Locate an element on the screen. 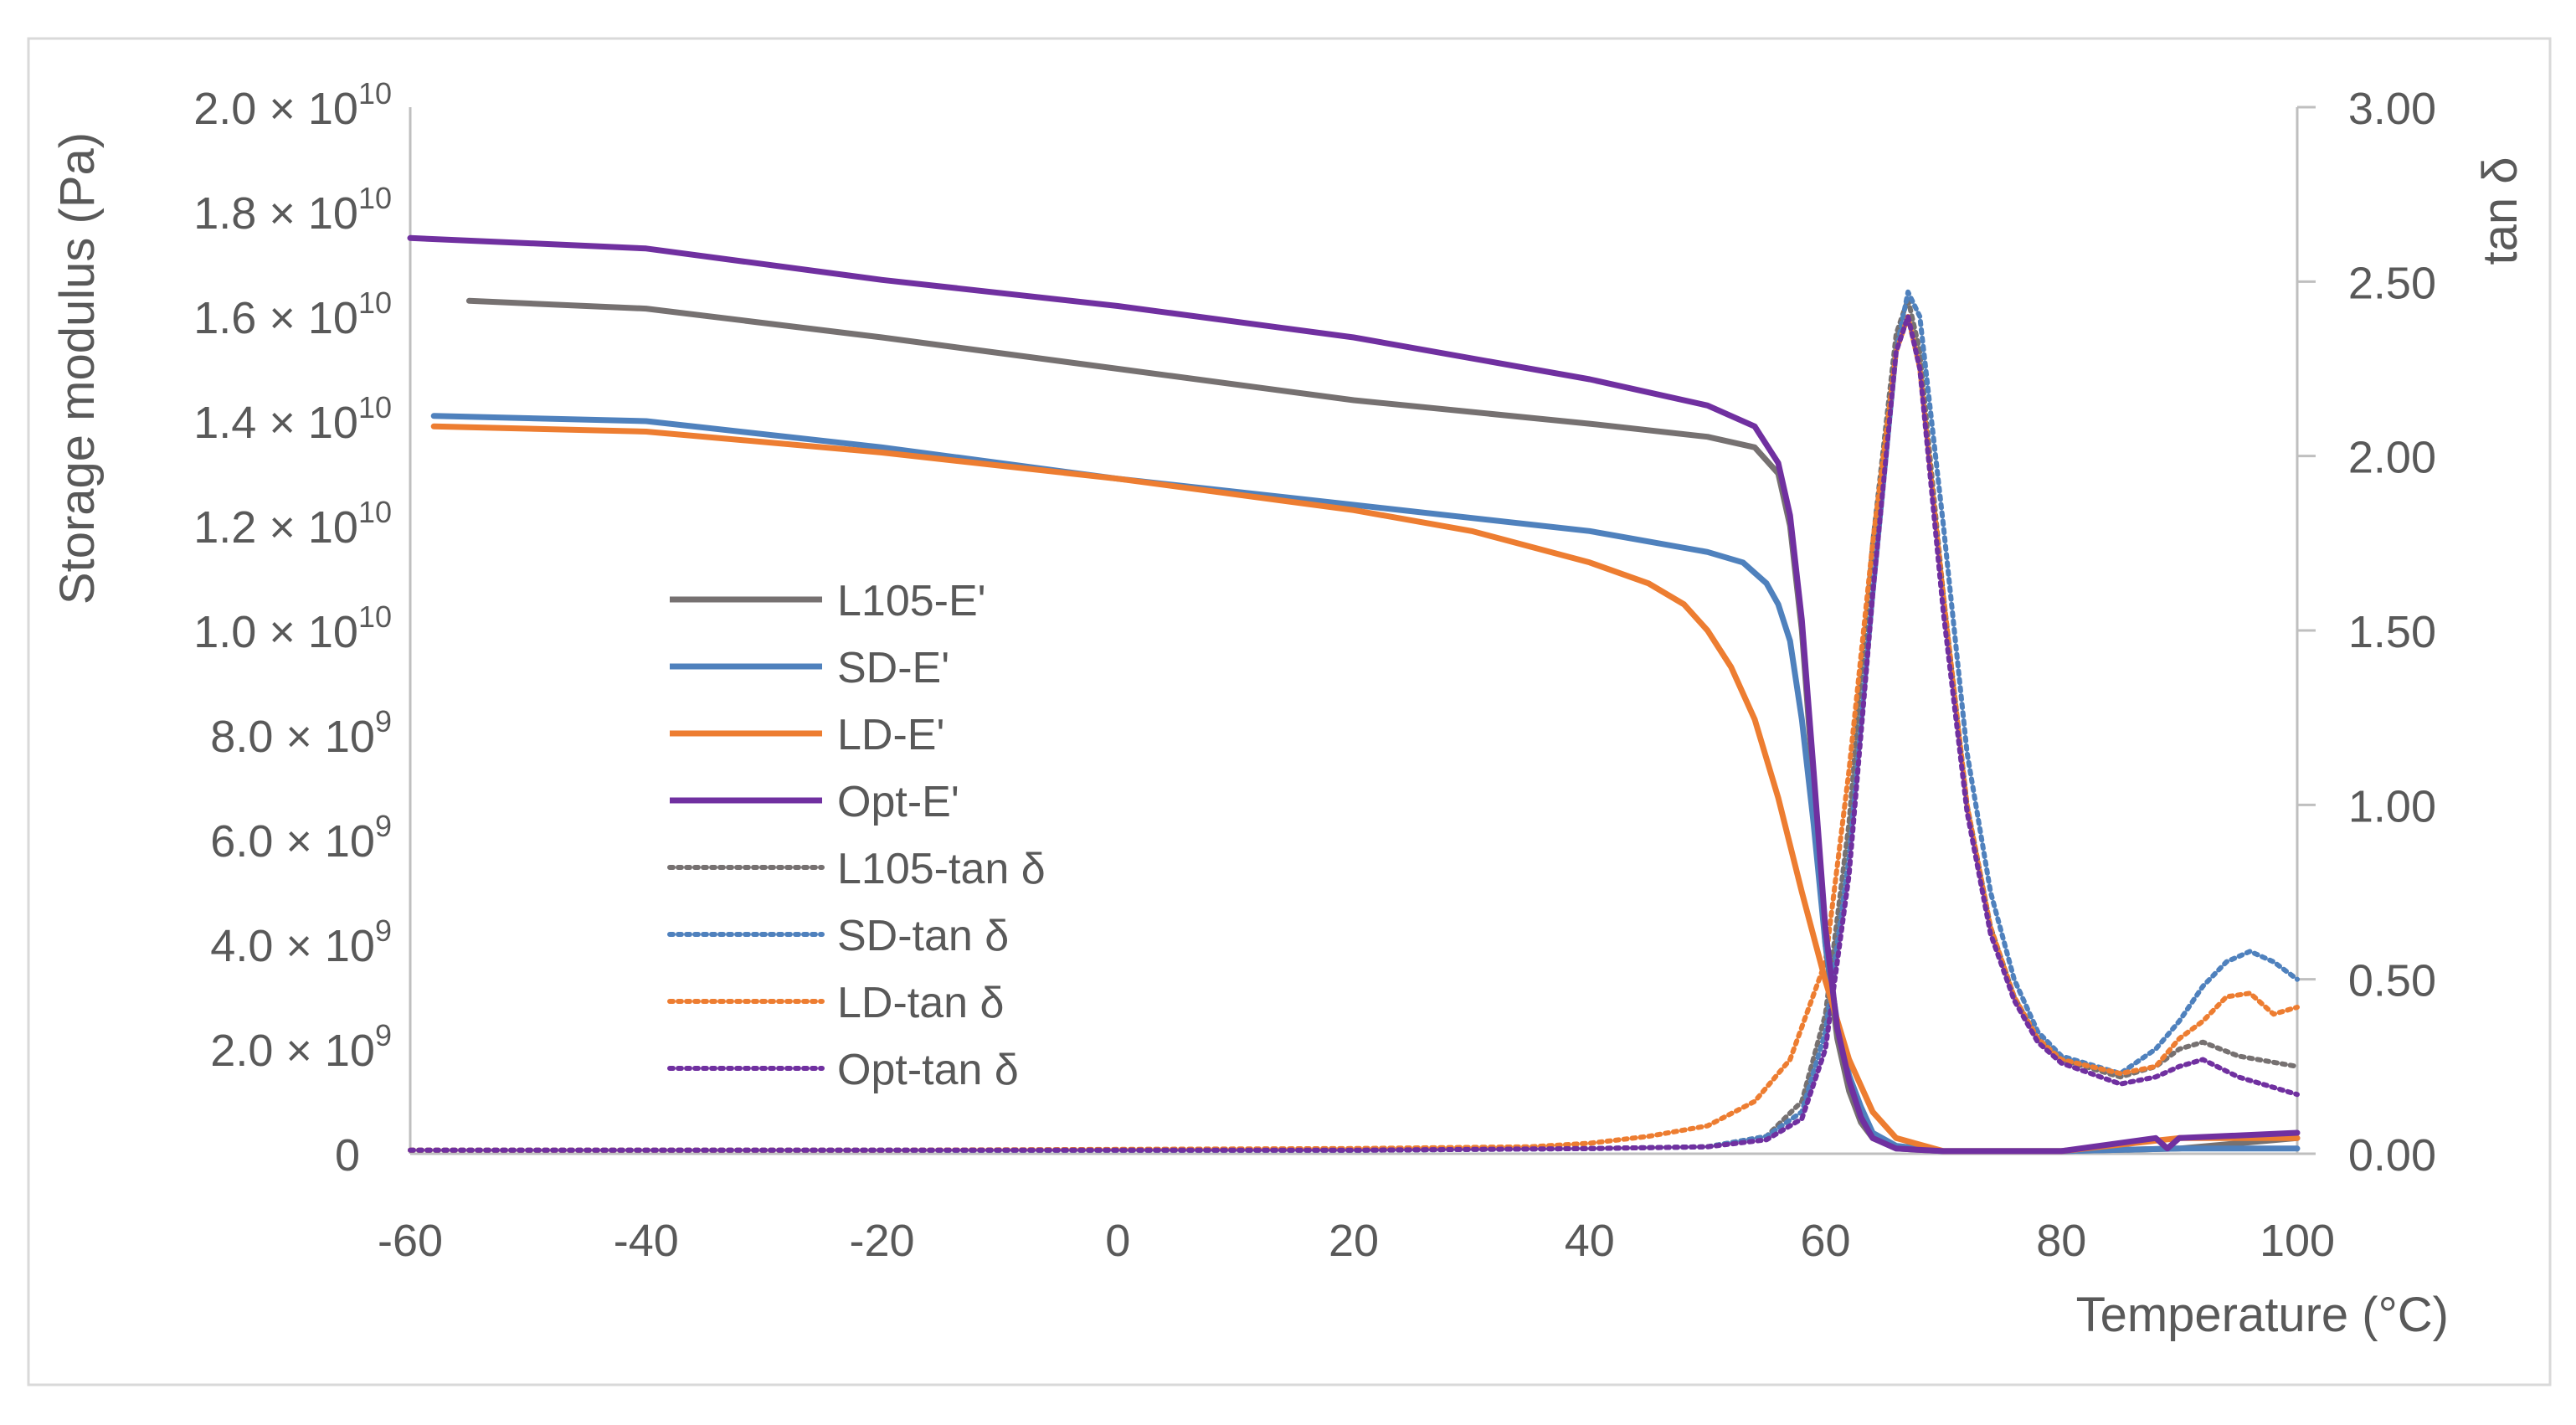 Image resolution: width=2576 pixels, height=1425 pixels. y-left-tick-base: 1.8 × 10 is located at coordinates (275, 213).